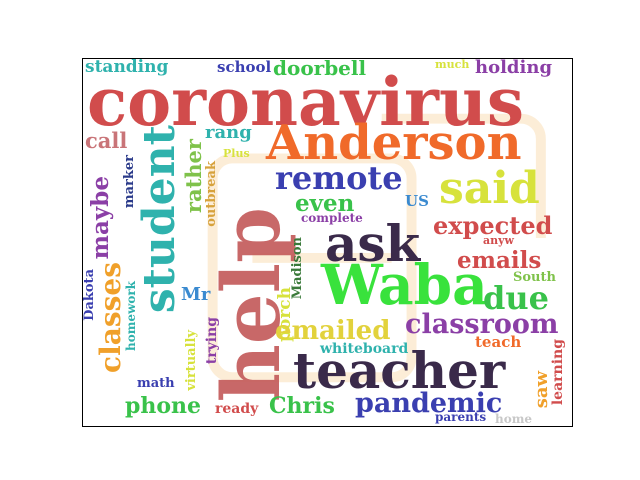 The image size is (640, 480). Describe the element at coordinates (163, 406) in the screenshot. I see `word: phone` at that location.